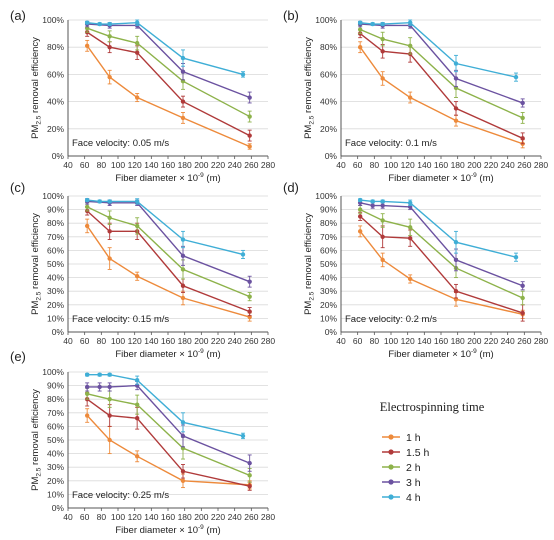 This screenshot has width=554, height=540. Describe the element at coordinates (432, 407) in the screenshot. I see `legend-title: Electrospinning time` at that location.